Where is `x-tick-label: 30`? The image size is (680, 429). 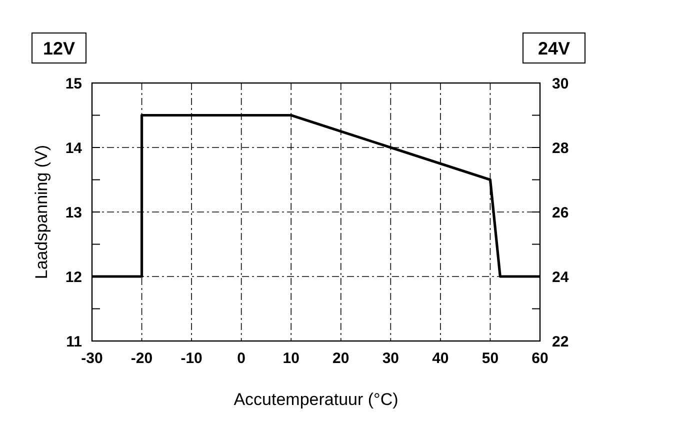 x-tick-label: 30 is located at coordinates (391, 358).